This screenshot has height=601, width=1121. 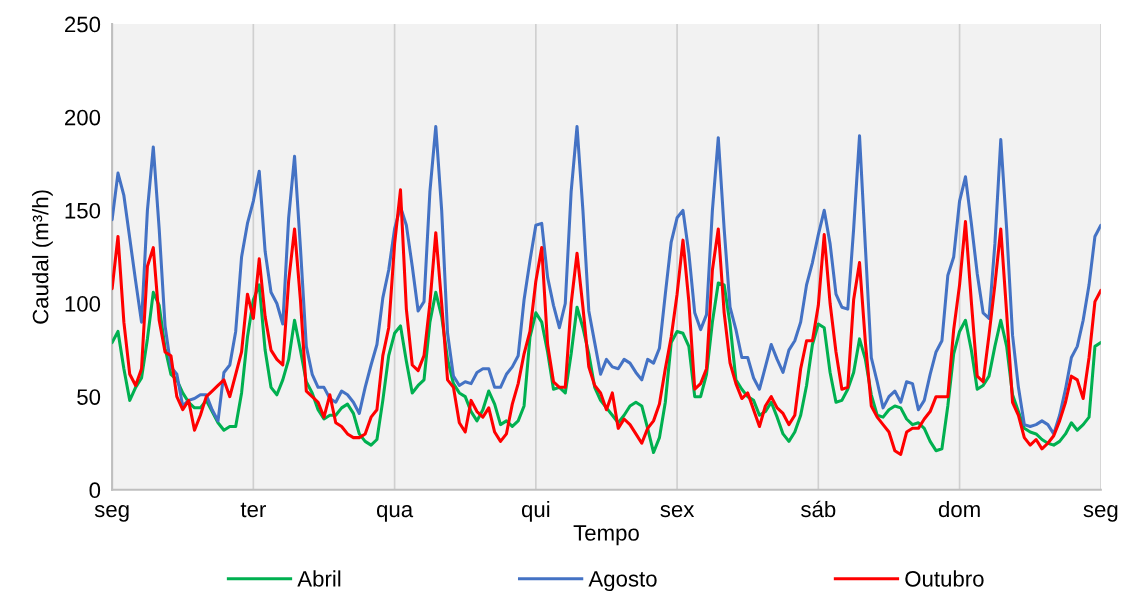 What do you see at coordinates (606, 535) in the screenshot?
I see `x-axis-title: Tempo` at bounding box center [606, 535].